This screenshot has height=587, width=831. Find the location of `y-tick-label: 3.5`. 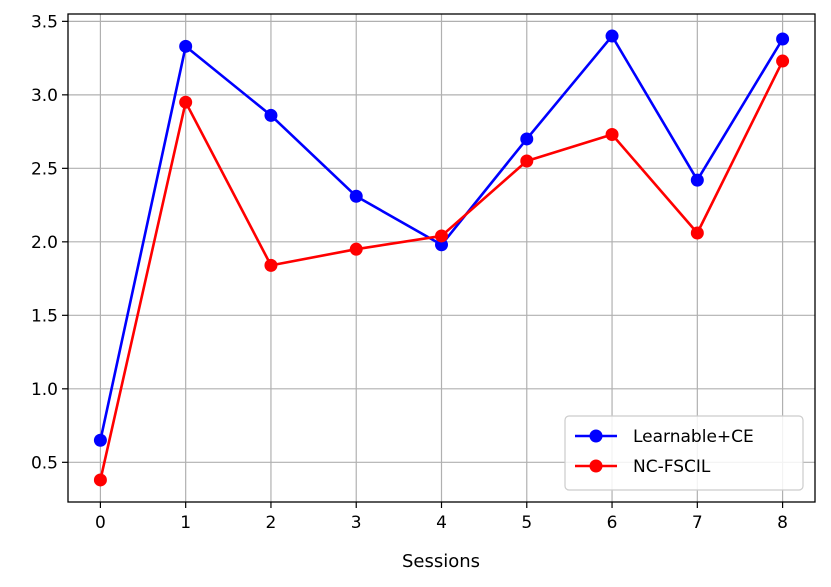

y-tick-label: 3.5 is located at coordinates (44, 22).